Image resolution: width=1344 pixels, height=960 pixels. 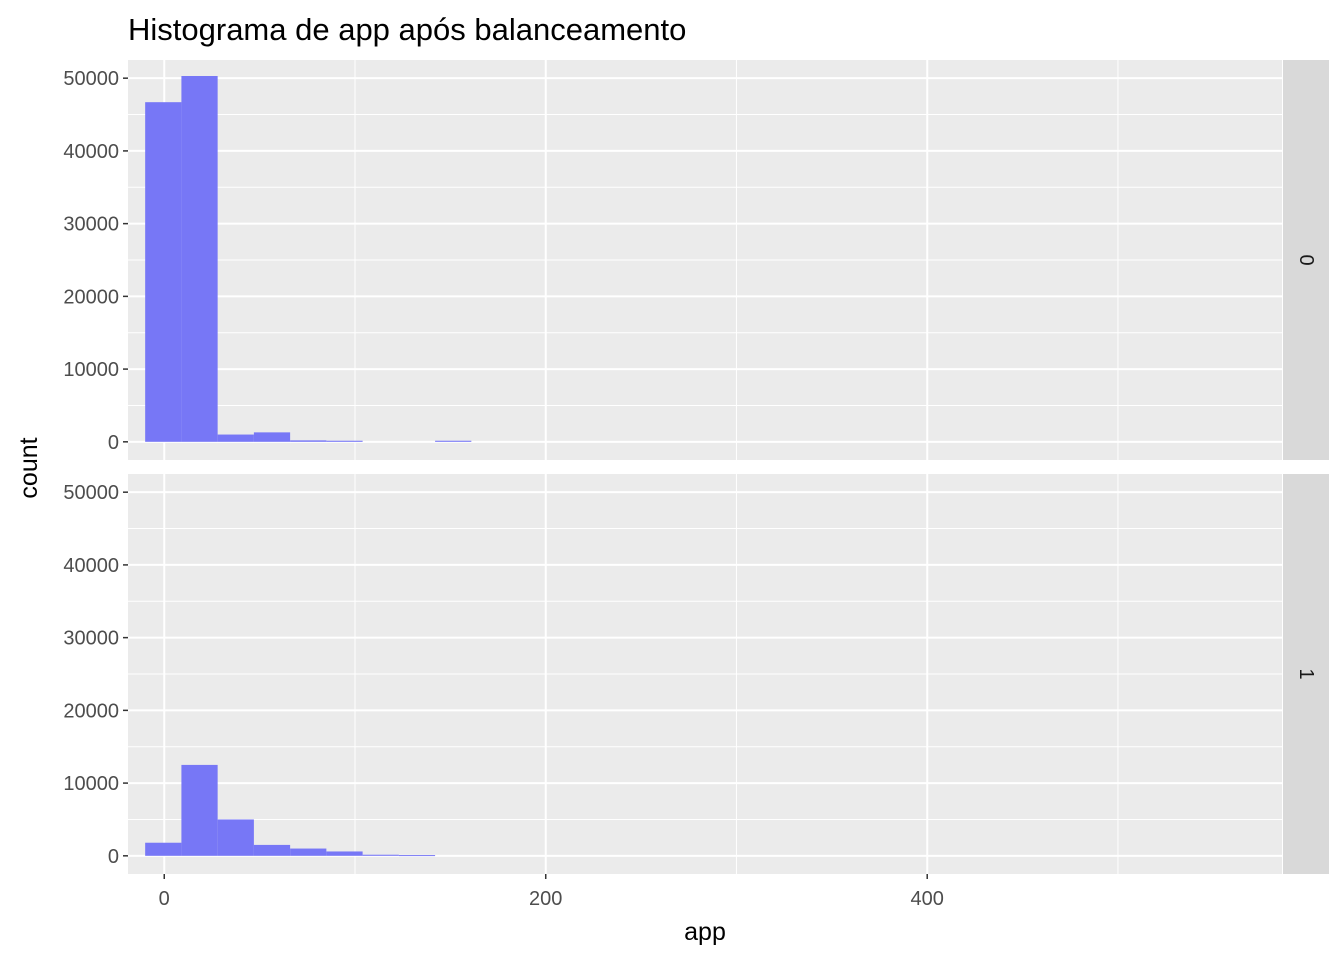 I want to click on facet-strip-label: 1, so click(x=1306, y=673).